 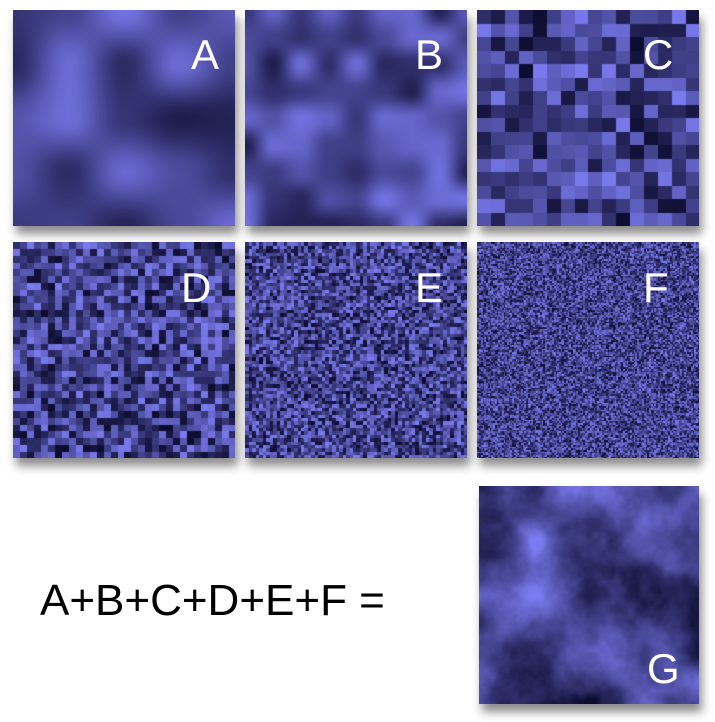 I want to click on tile-a: A, so click(x=124, y=118).